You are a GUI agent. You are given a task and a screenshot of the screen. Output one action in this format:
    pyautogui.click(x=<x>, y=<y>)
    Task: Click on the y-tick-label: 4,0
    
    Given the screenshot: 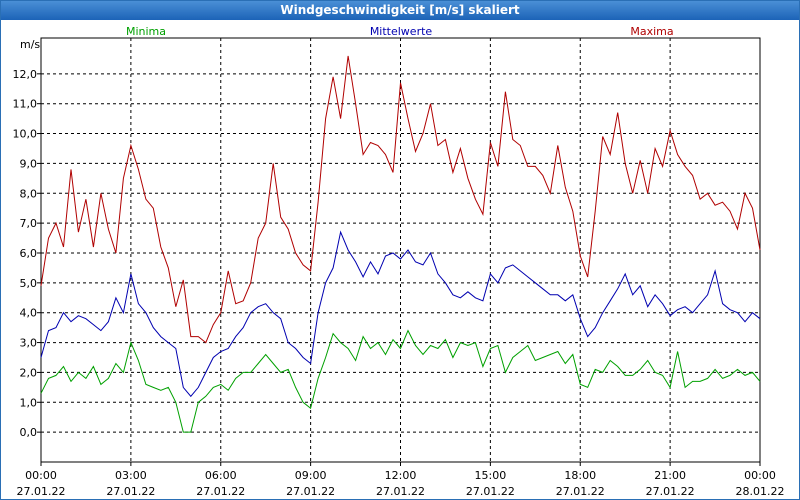 What is the action you would take?
    pyautogui.click(x=29, y=313)
    